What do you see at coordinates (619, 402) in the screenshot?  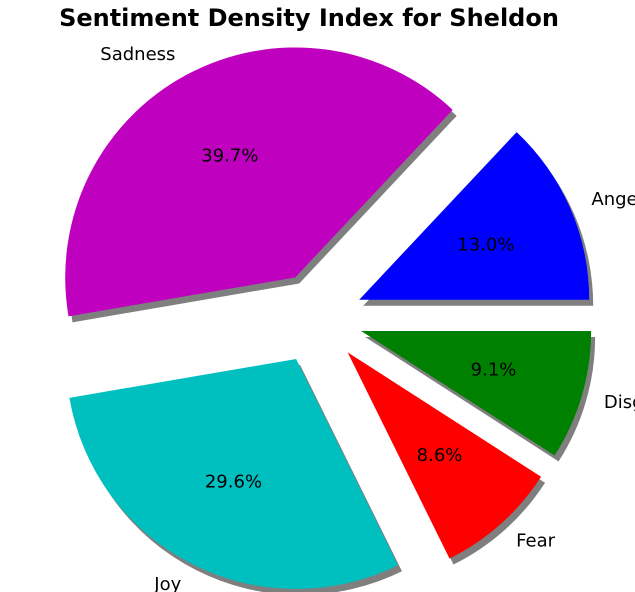 I see `category-label-disgust: Disgust` at bounding box center [619, 402].